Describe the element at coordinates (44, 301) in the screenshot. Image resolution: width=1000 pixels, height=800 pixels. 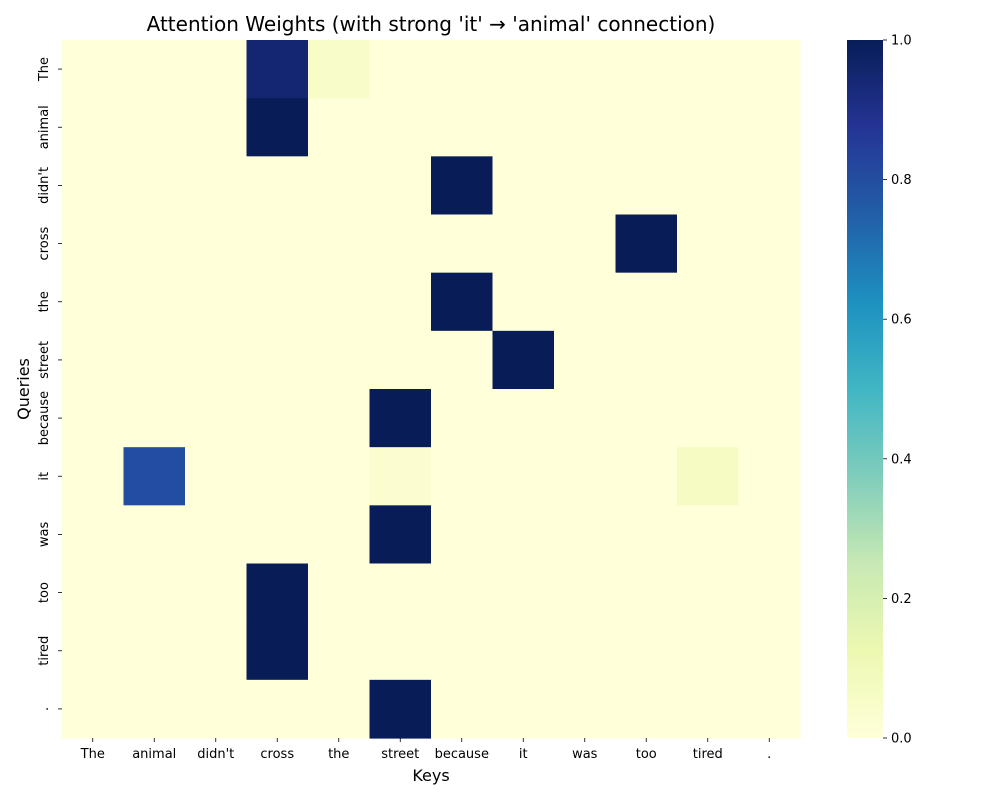
I see `y-tick-label: the` at that location.